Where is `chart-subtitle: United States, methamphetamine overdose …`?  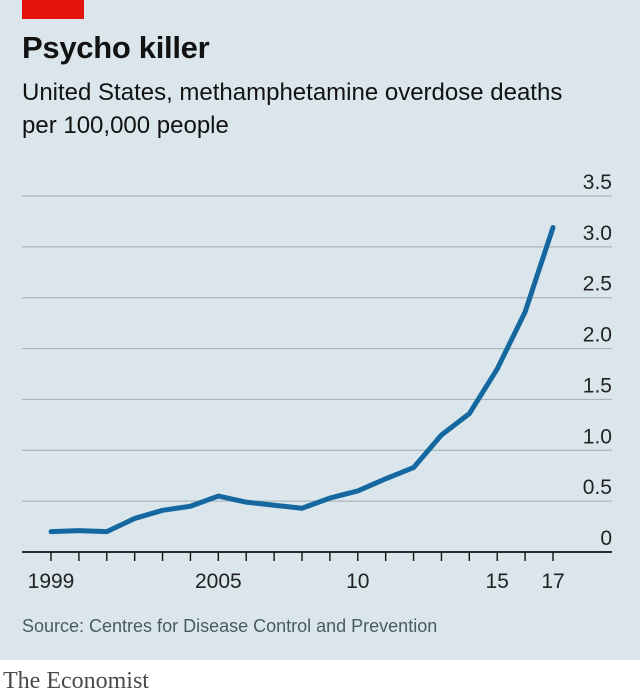
chart-subtitle: United States, methamphetamine overdose … is located at coordinates (292, 109).